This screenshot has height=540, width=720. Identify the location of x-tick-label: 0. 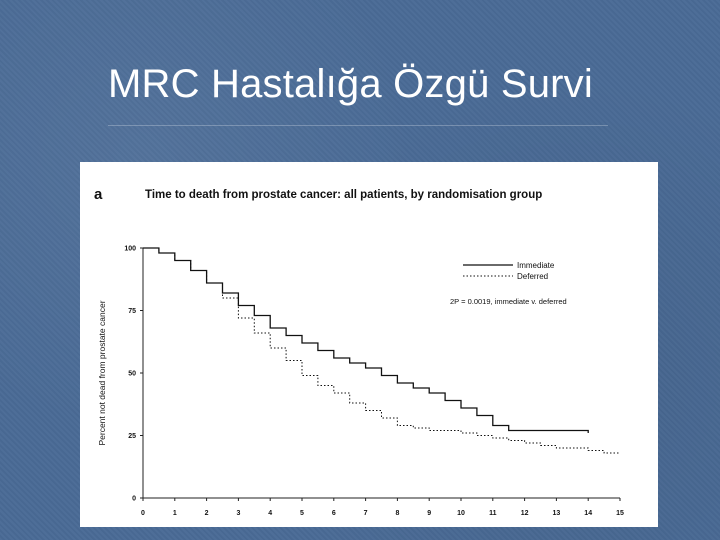
(143, 513).